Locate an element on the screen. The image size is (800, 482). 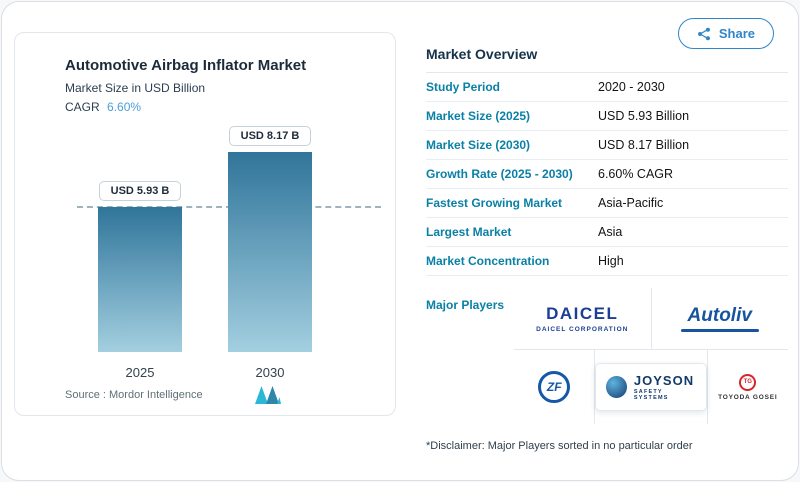
chart-title: Automotive Airbag Inflator Market is located at coordinates (186, 65).